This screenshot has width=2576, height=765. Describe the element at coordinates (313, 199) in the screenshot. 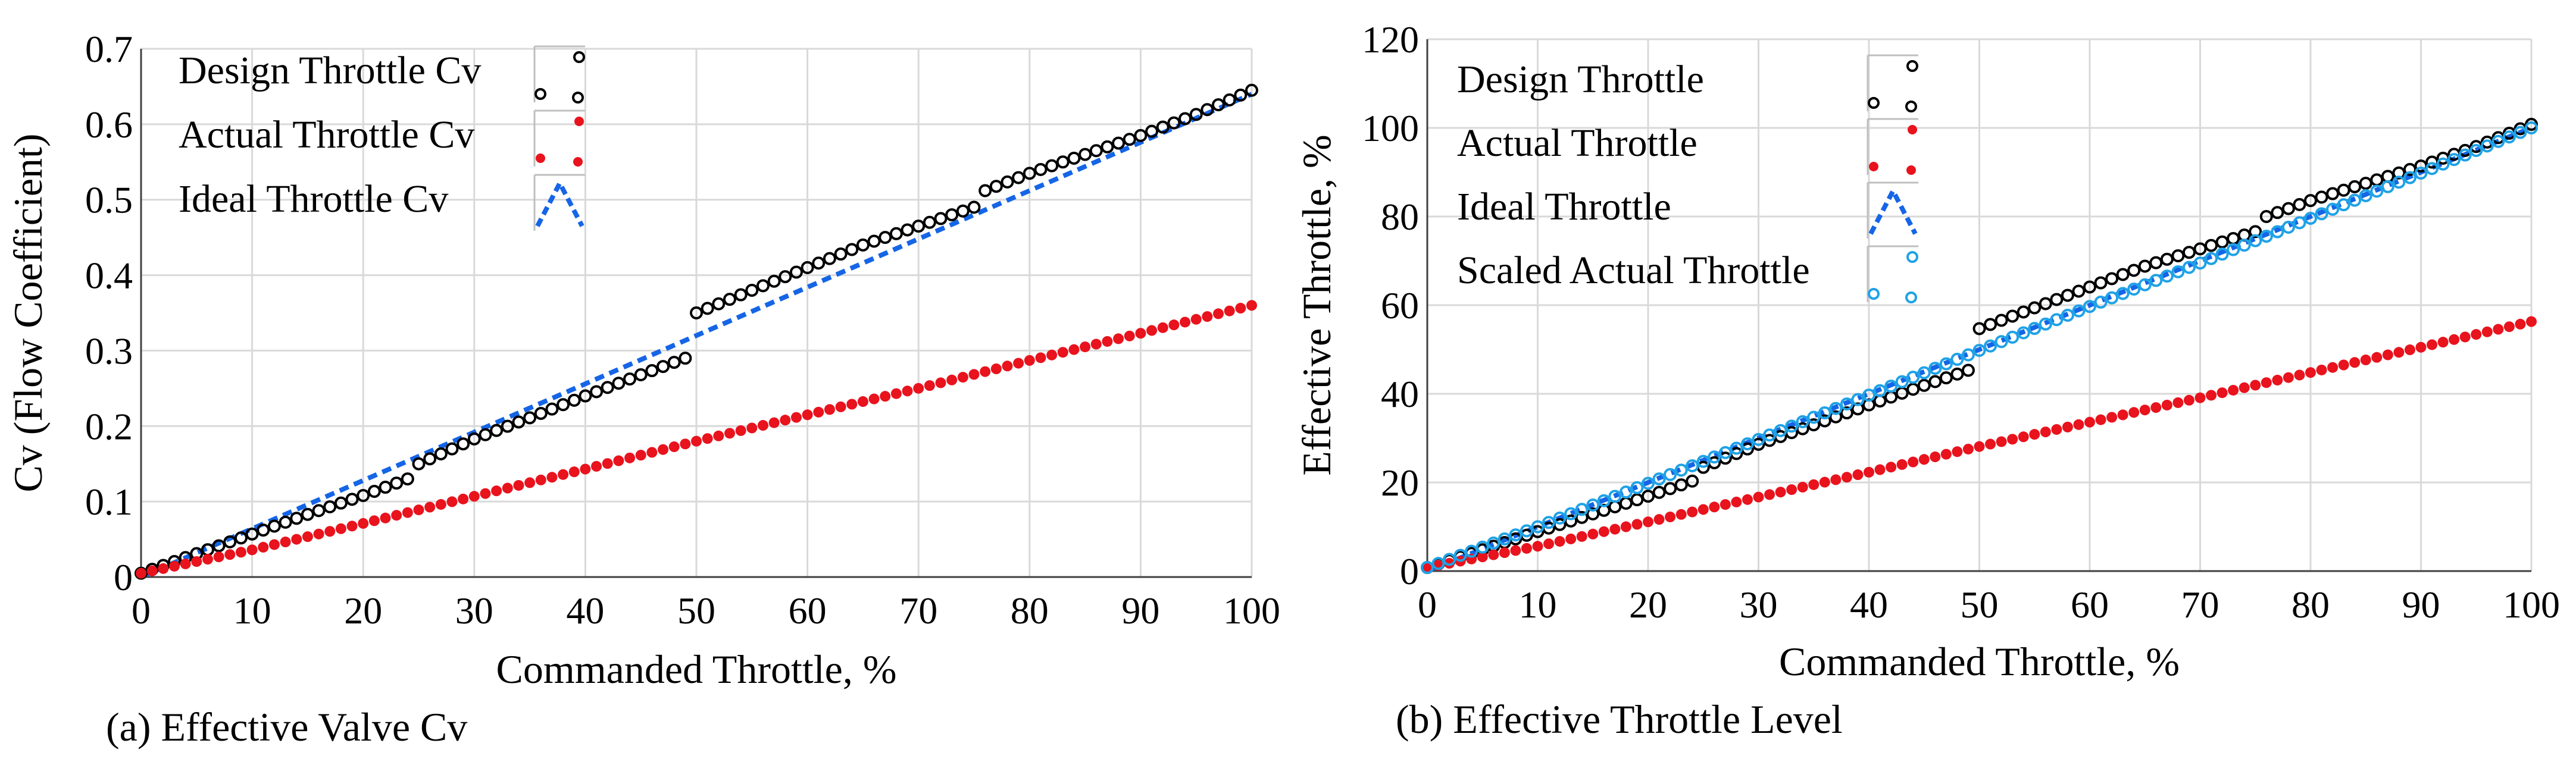

I see `legend-label: Ideal Throttle Cv` at that location.